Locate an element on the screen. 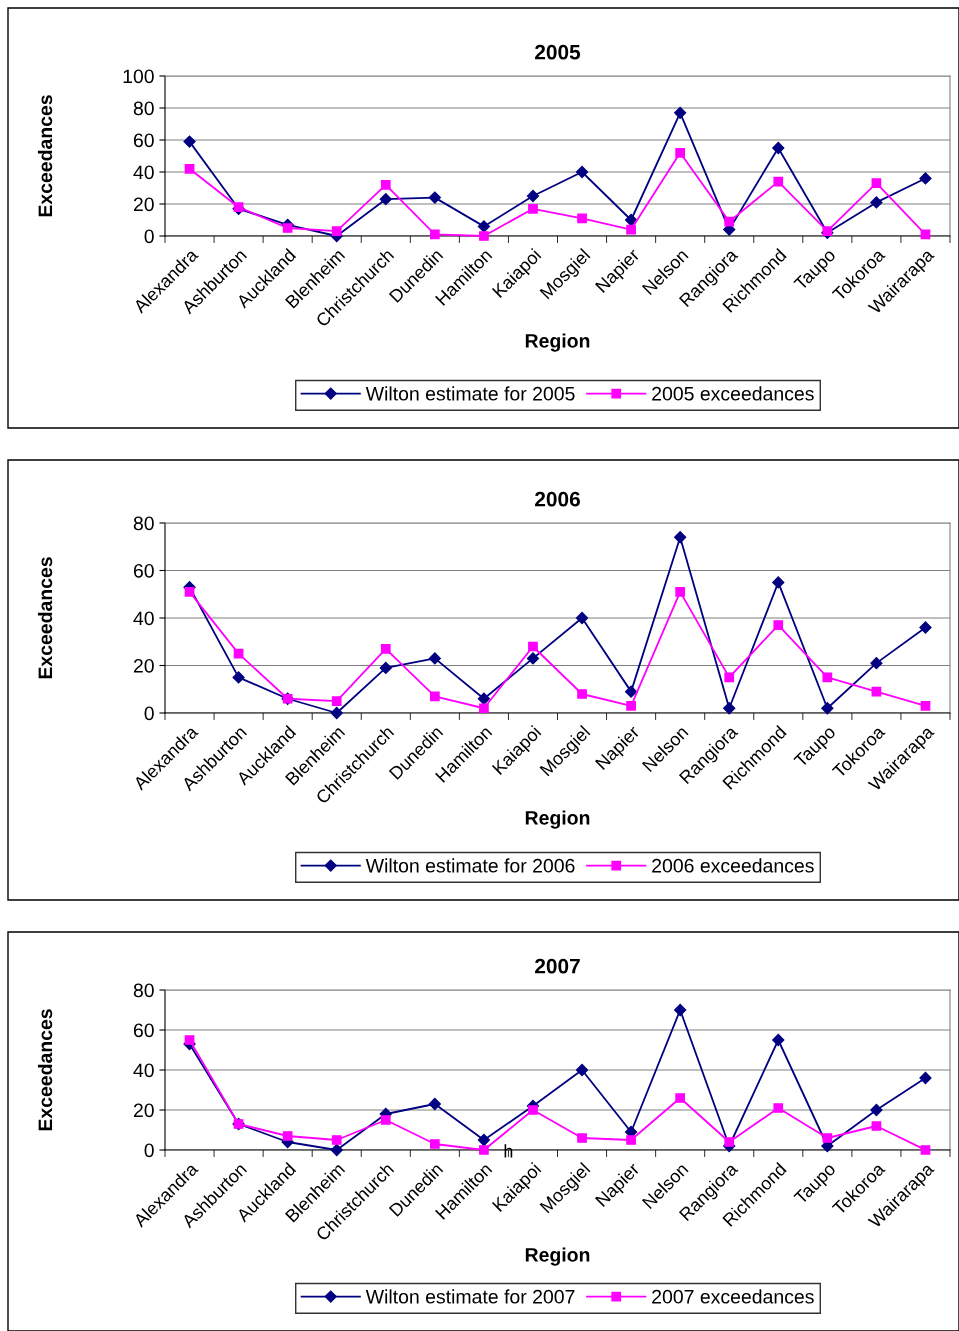  legend-label: Wilton estimate for 2005 is located at coordinates (470, 393).